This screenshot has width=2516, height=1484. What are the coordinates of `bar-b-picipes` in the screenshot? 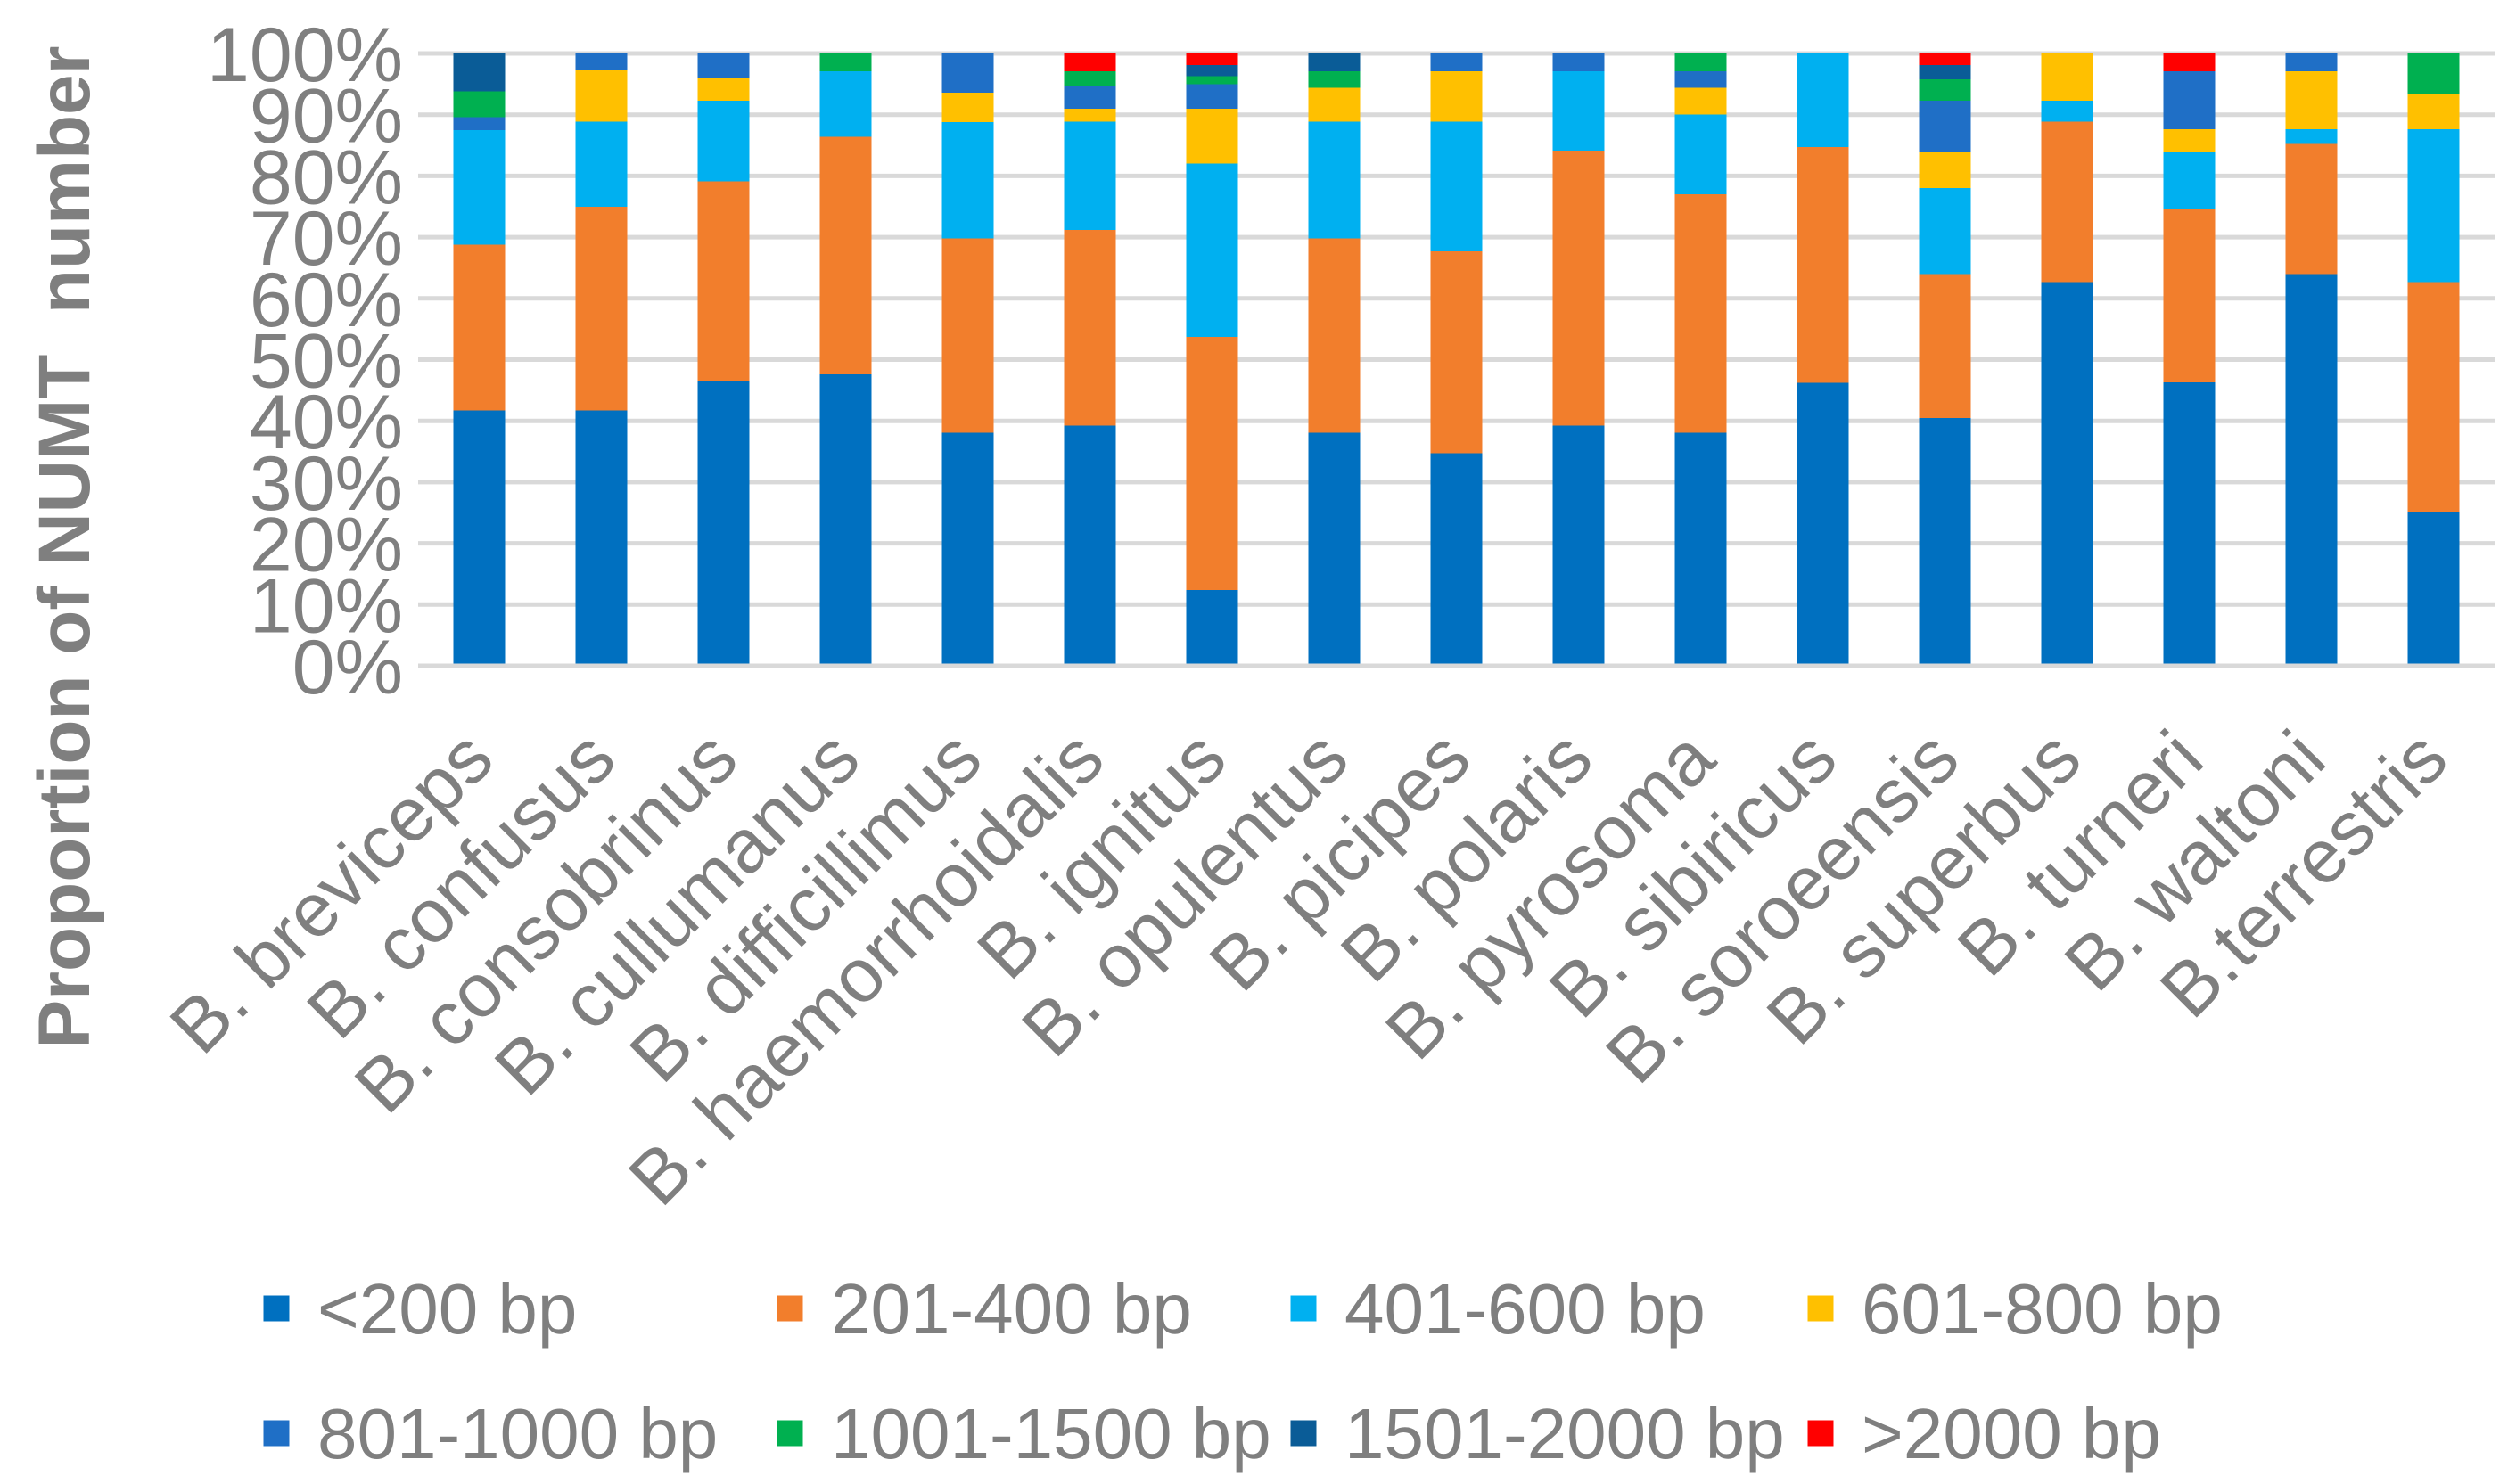 It's located at (1457, 359).